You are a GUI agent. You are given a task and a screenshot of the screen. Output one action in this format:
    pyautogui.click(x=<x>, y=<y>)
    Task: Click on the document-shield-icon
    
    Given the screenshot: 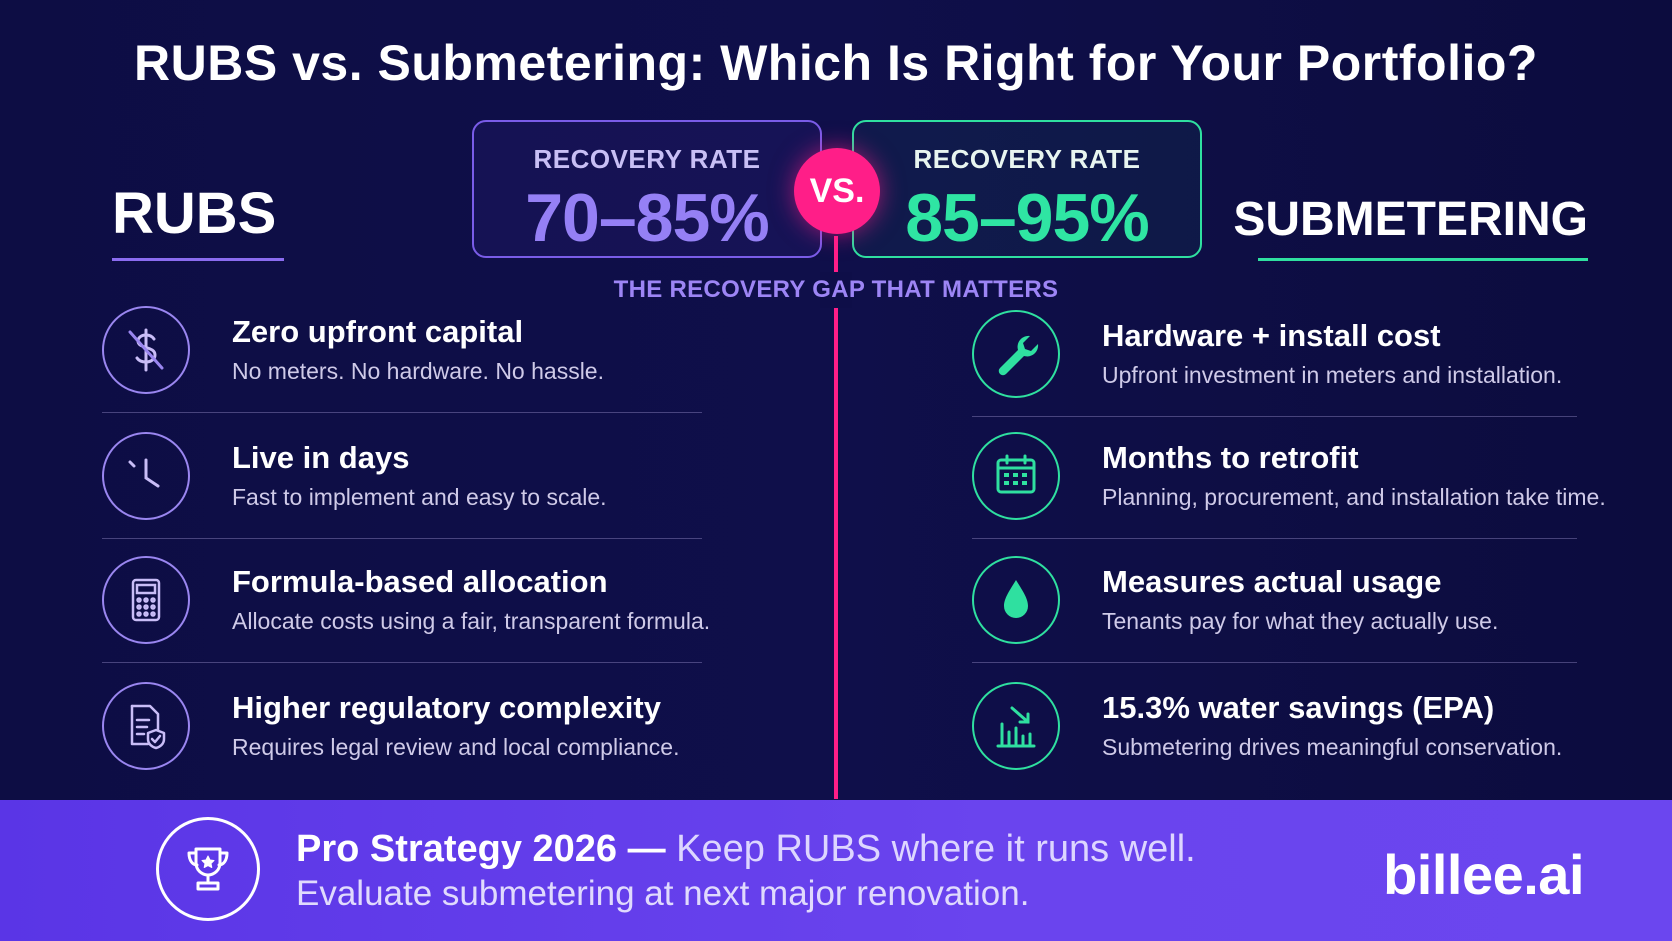 What is the action you would take?
    pyautogui.click(x=146, y=726)
    